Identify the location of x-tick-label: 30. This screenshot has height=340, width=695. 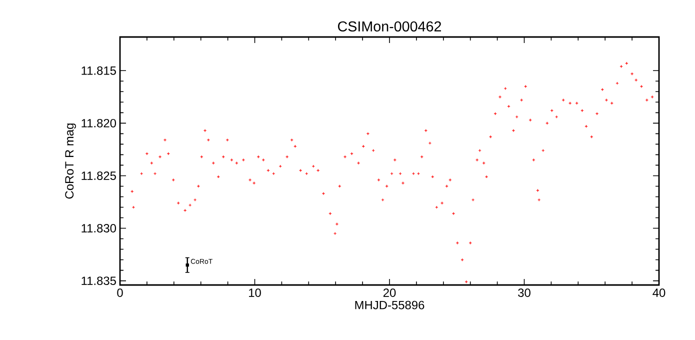
(524, 292).